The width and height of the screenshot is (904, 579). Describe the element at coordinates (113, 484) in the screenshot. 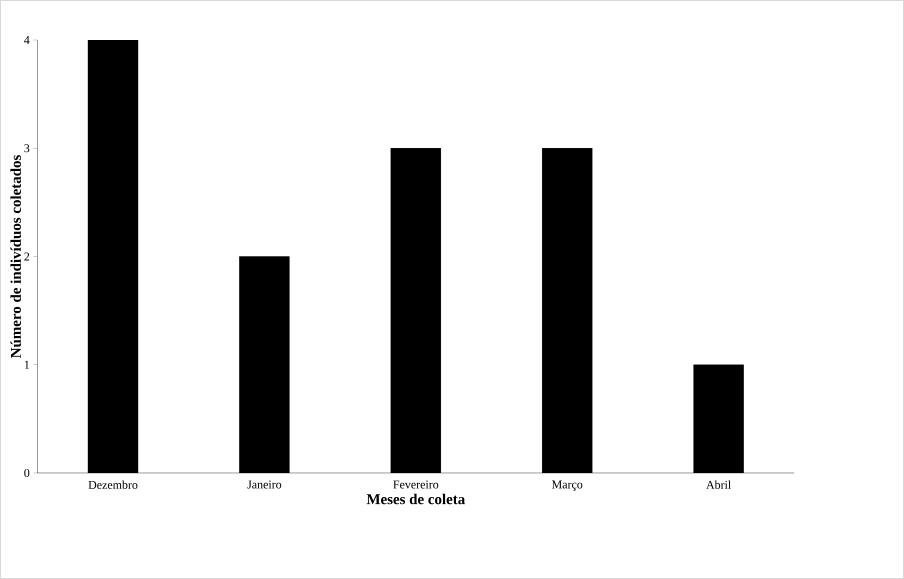

I see `x-tick-label: Dezembro` at that location.